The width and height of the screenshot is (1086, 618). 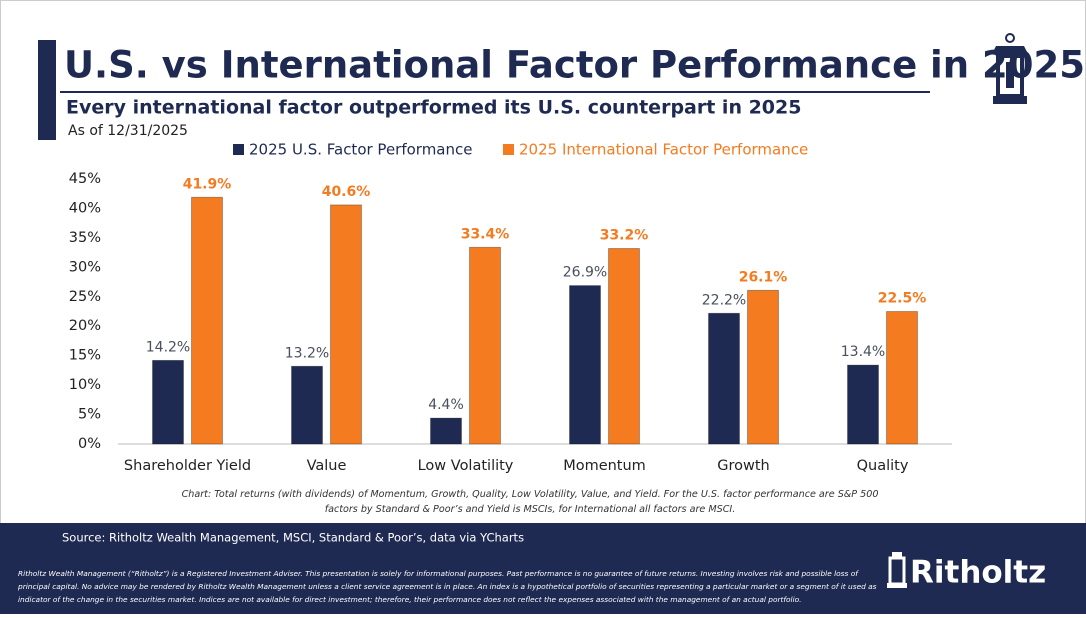 I want to click on y-tick-label: 20%, so click(x=85, y=326).